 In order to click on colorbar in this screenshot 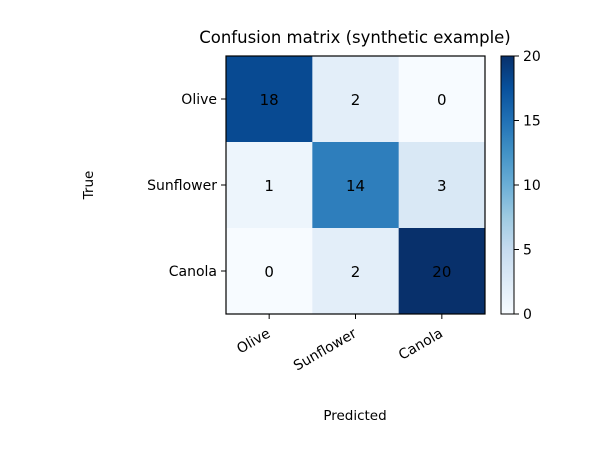, I will do `click(507, 185)`.